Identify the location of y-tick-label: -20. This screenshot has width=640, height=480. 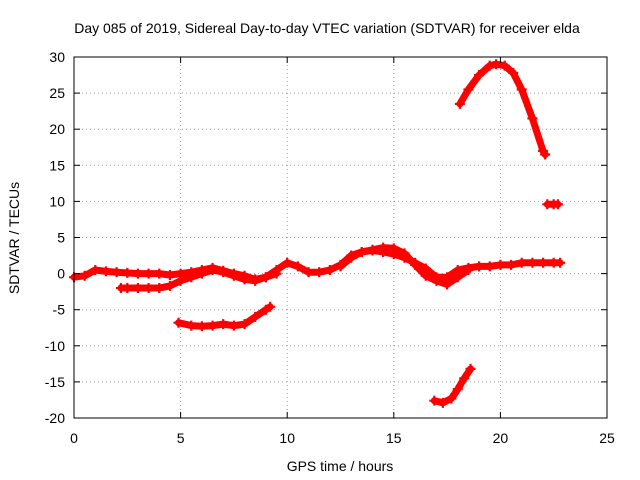
(55, 418).